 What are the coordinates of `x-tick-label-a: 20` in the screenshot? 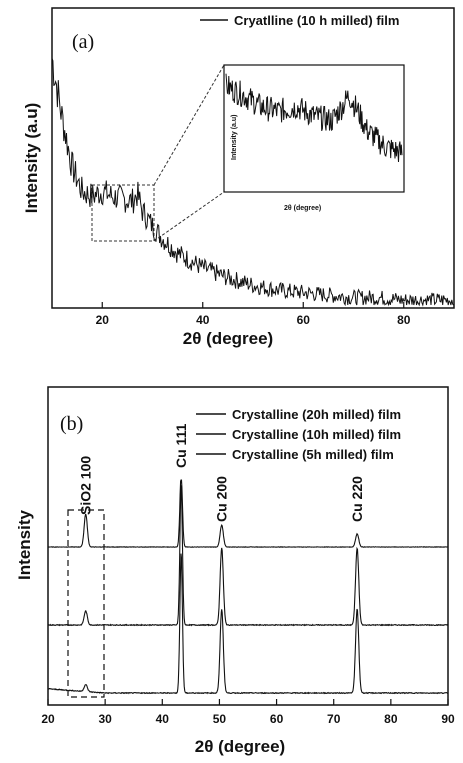 It's located at (103, 320).